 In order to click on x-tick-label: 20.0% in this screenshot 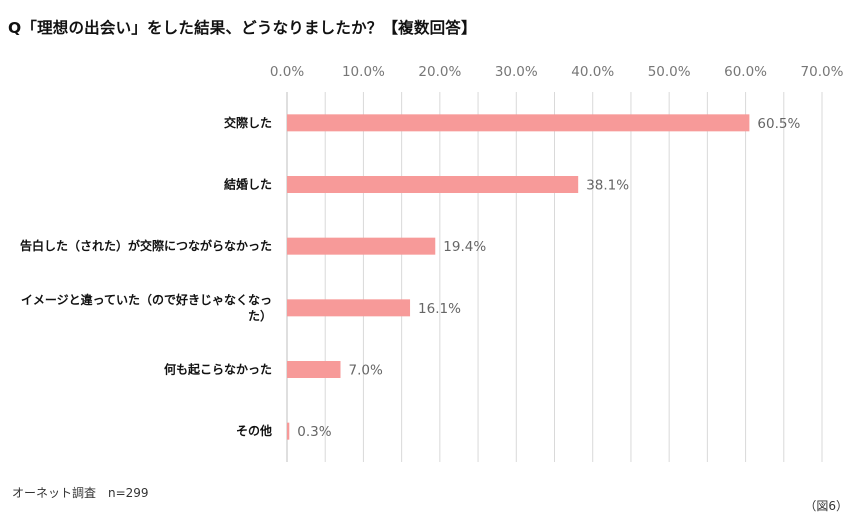, I will do `click(439, 72)`.